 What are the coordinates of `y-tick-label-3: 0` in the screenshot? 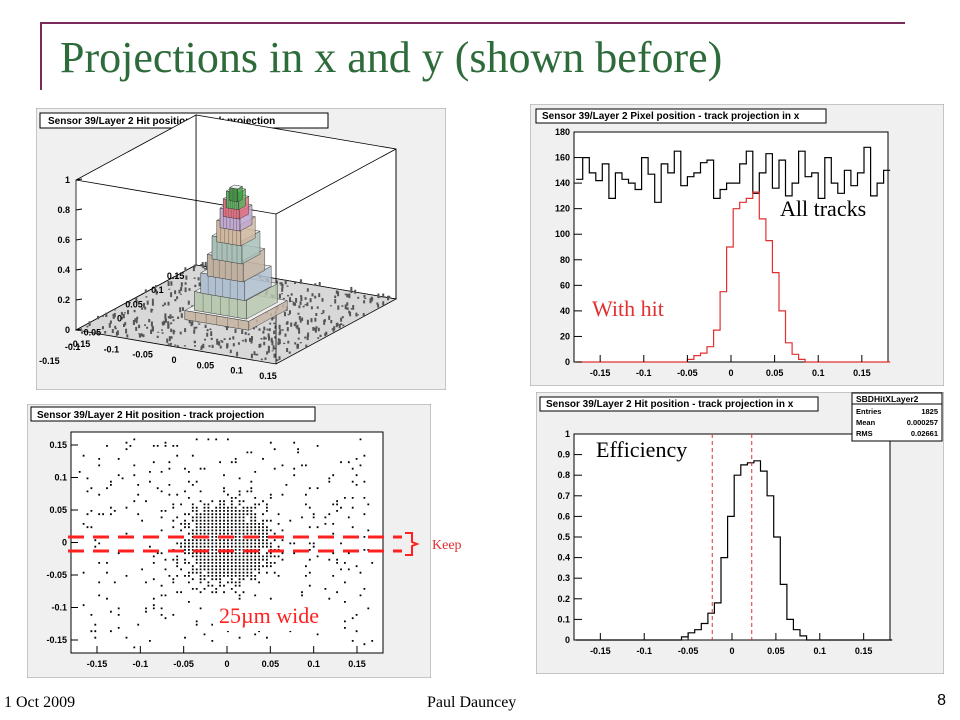 It's located at (119, 319).